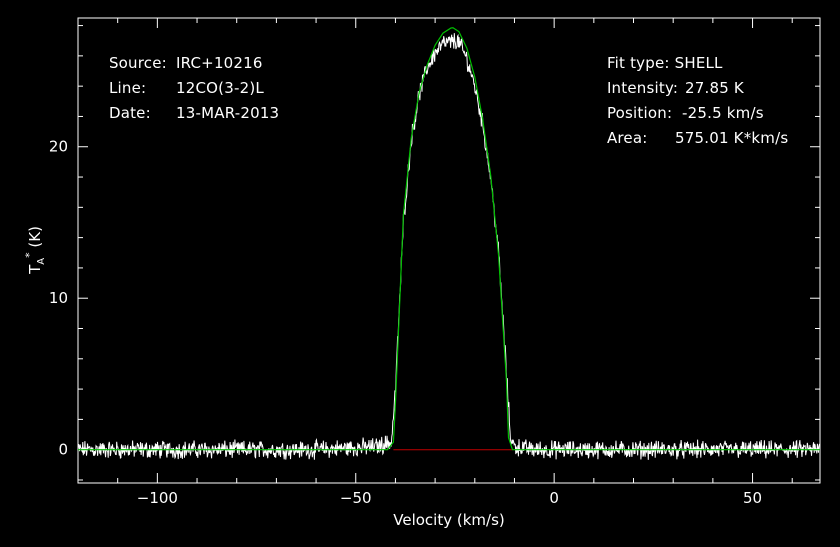 Image resolution: width=840 pixels, height=547 pixels. I want to click on y-axis-label: TA* (K), so click(35, 250).